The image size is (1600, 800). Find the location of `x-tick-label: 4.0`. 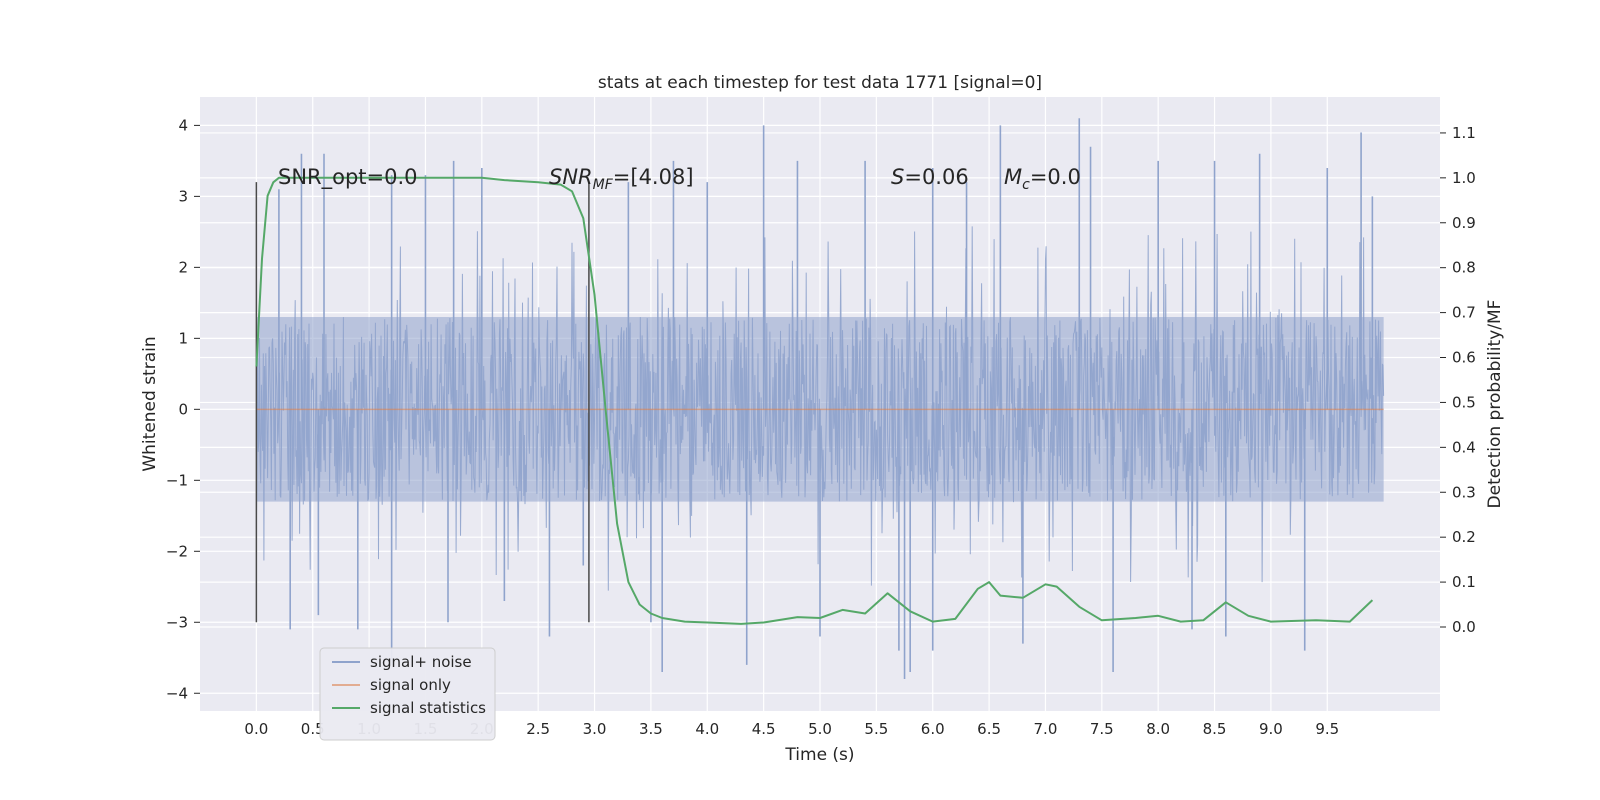

x-tick-label: 4.0 is located at coordinates (707, 729).